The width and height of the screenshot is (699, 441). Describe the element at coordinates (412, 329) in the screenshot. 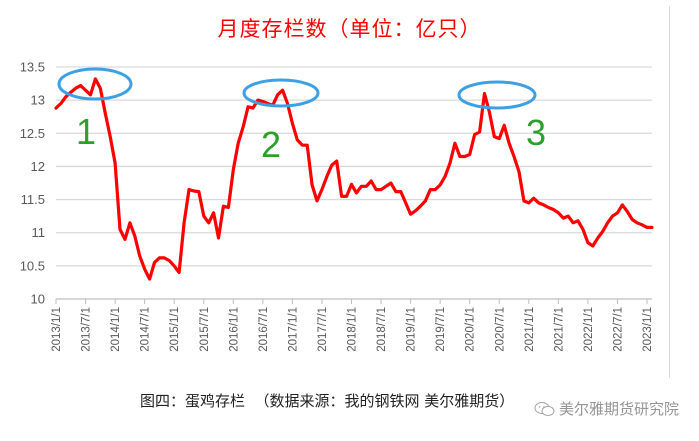

I see `x-tick-label: 2019/1/1` at that location.